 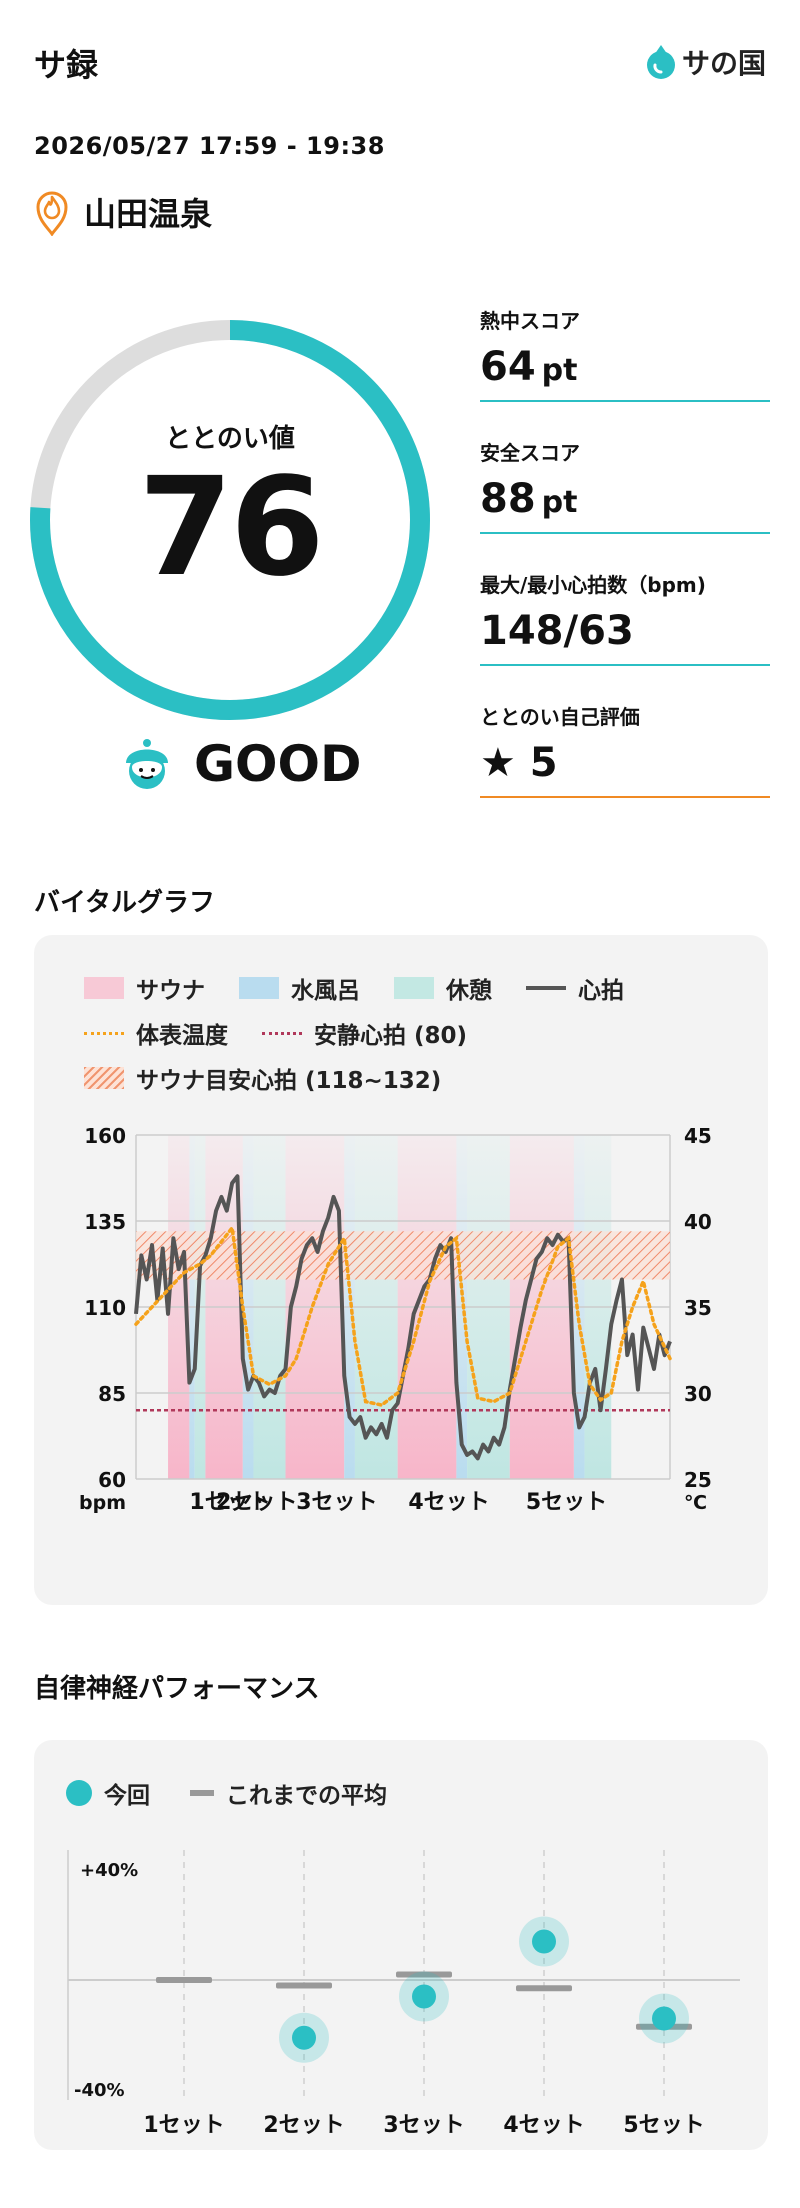 I want to click on stat-value: ★ 5, so click(x=519, y=763).